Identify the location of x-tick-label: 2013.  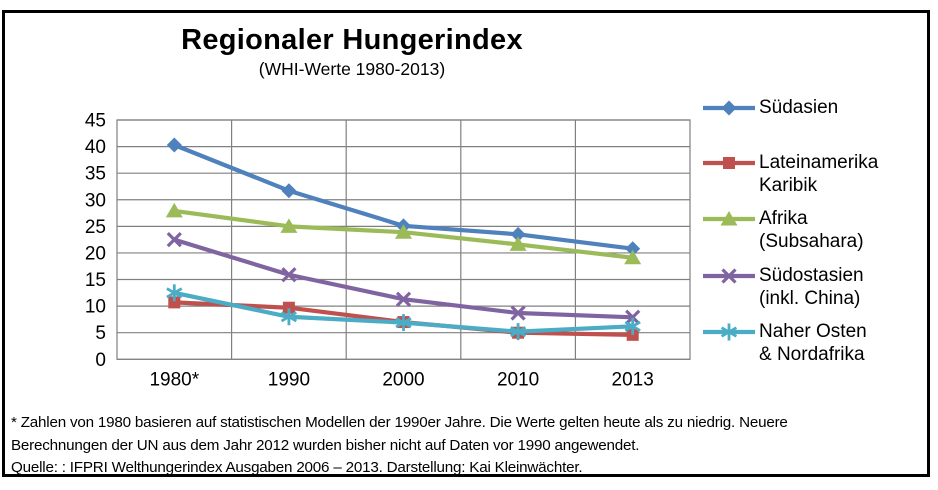
(633, 379).